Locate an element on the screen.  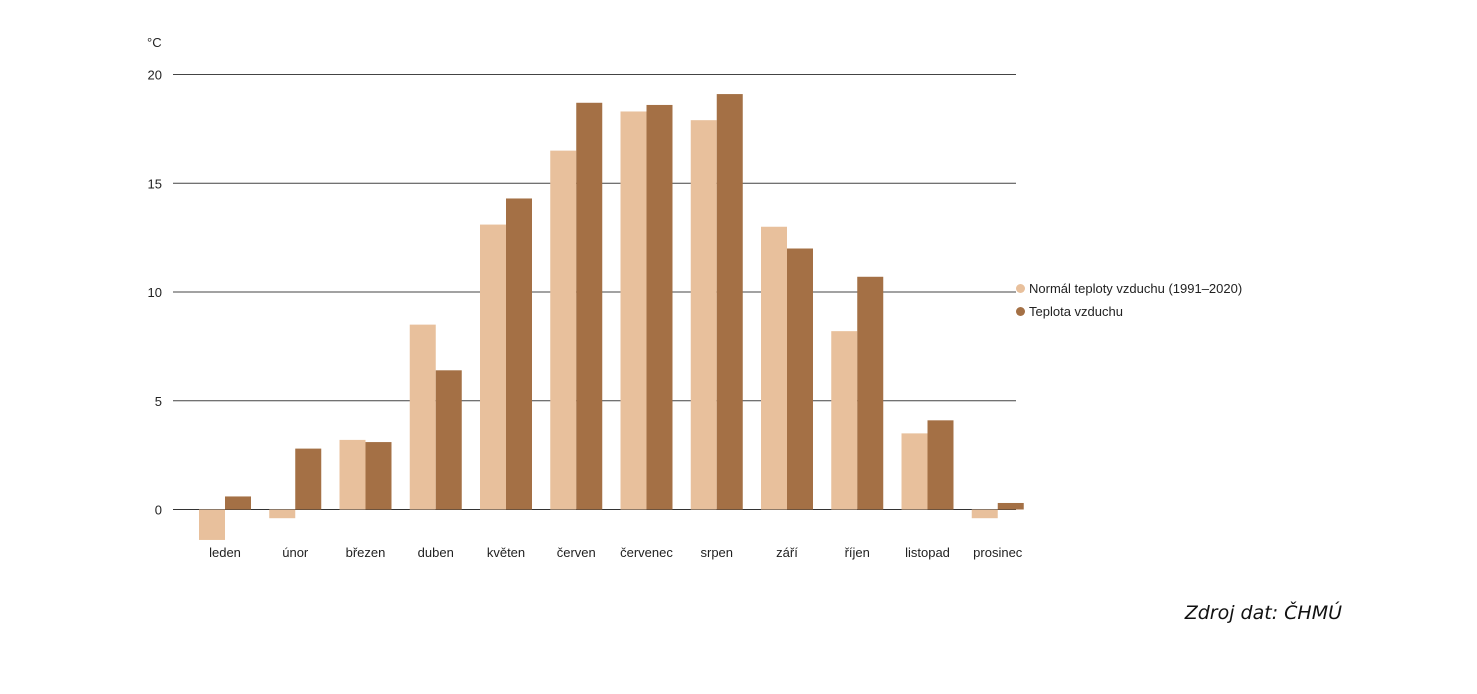
legend-item-actual: Teplota vzduchu is located at coordinates (1129, 311).